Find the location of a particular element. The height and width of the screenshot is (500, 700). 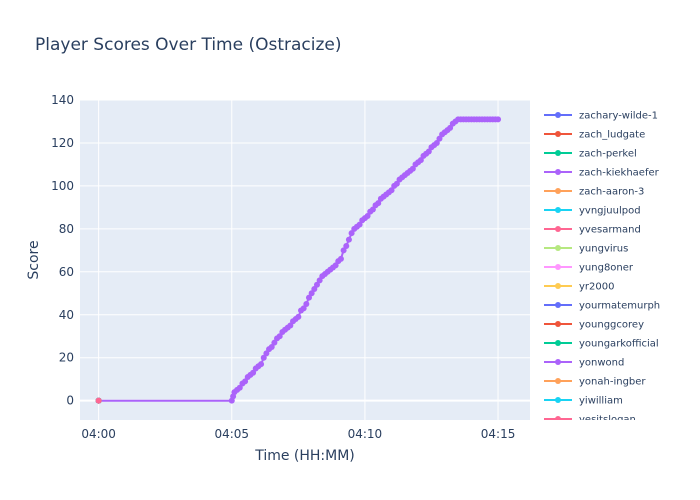

legend-item: yonwond is located at coordinates (584, 363).